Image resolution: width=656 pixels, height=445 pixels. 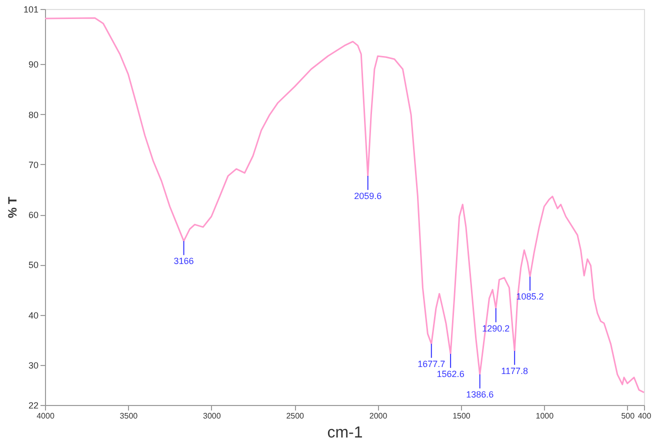 What do you see at coordinates (33, 365) in the screenshot?
I see `y-tick-label: 30` at bounding box center [33, 365].